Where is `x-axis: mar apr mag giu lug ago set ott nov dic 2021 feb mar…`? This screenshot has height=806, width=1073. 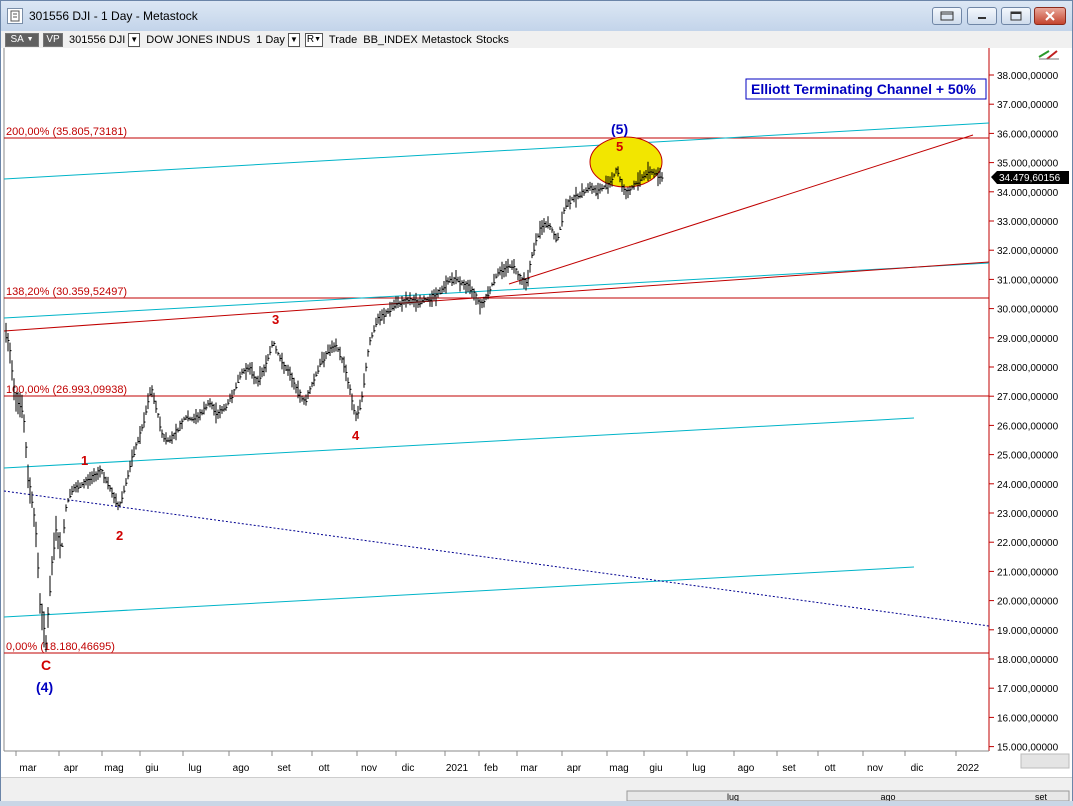
x-axis: mar apr mag giu lug ago set ott nov dic 2021 feb mar… is located at coordinates (497, 762).